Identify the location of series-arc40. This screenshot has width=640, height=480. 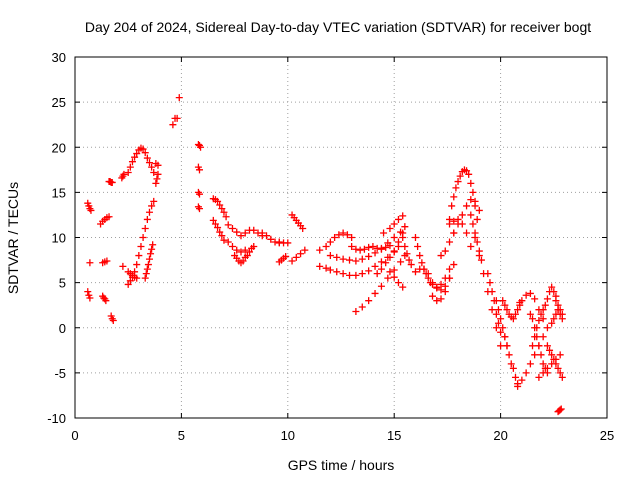
(390, 253).